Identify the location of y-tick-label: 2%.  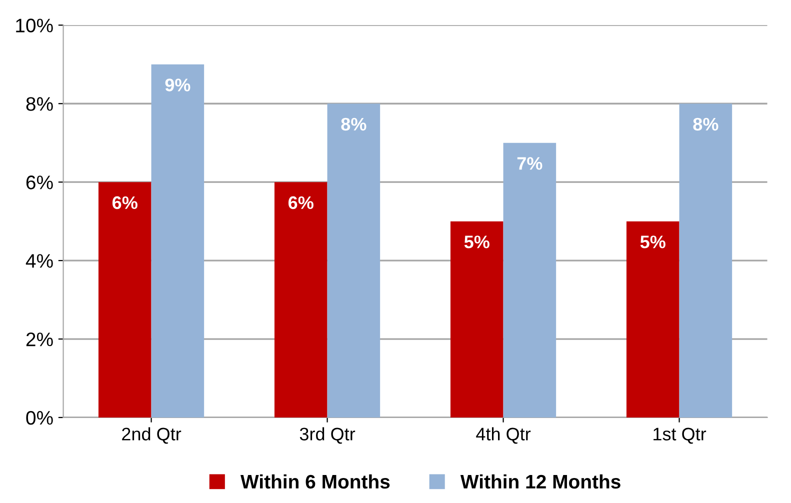
(39, 339).